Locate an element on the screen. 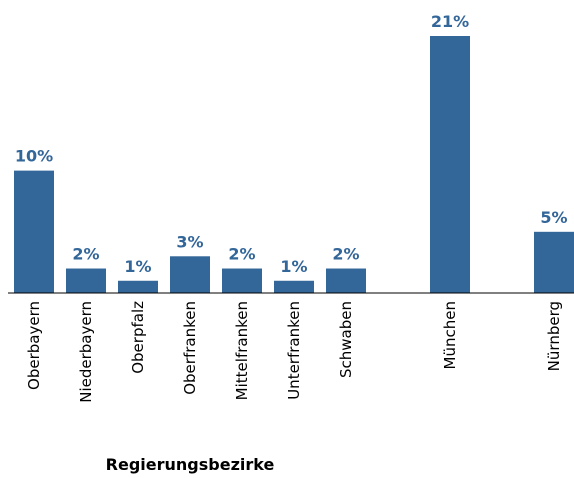 This screenshot has width=574, height=478. x-tick-label: Oberpfalz is located at coordinates (138, 337).